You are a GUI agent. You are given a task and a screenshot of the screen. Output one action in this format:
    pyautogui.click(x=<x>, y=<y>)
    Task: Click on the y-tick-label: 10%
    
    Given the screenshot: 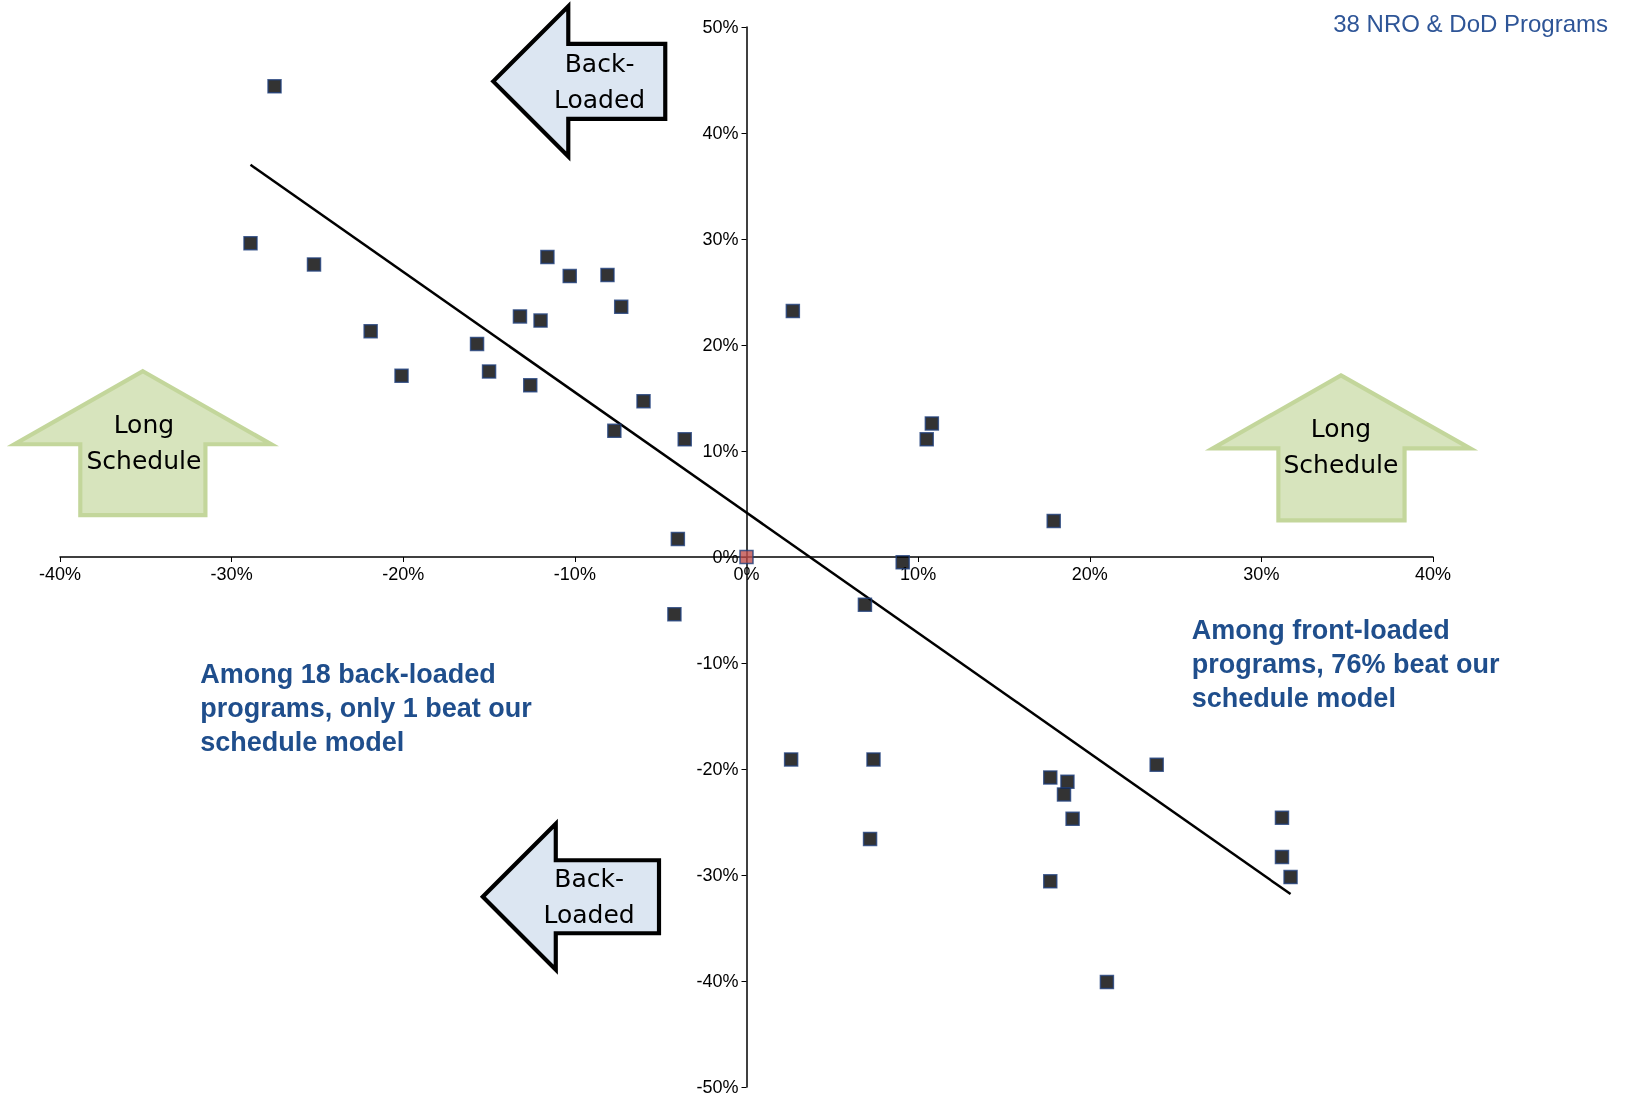 What is the action you would take?
    pyautogui.click(x=720, y=451)
    